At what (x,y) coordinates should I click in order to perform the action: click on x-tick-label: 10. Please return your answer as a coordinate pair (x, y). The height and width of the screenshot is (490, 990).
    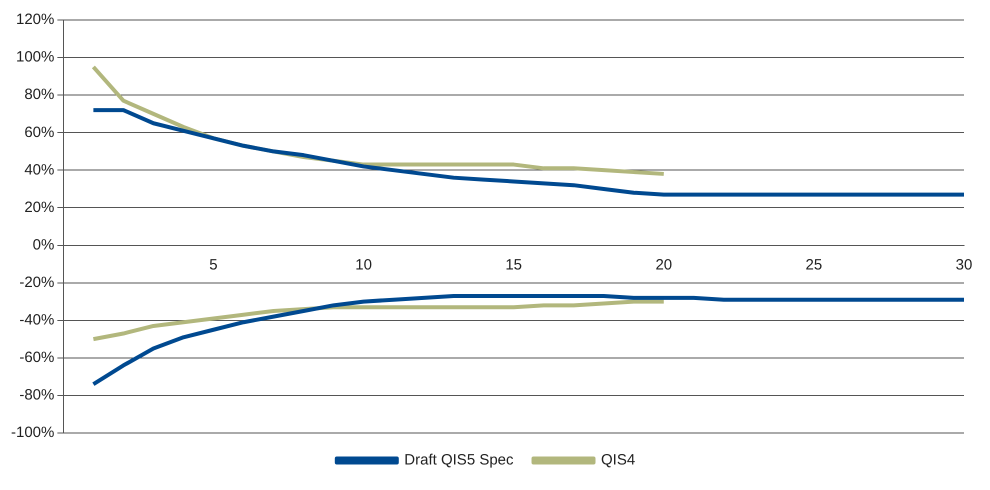
    Looking at the image, I should click on (363, 265).